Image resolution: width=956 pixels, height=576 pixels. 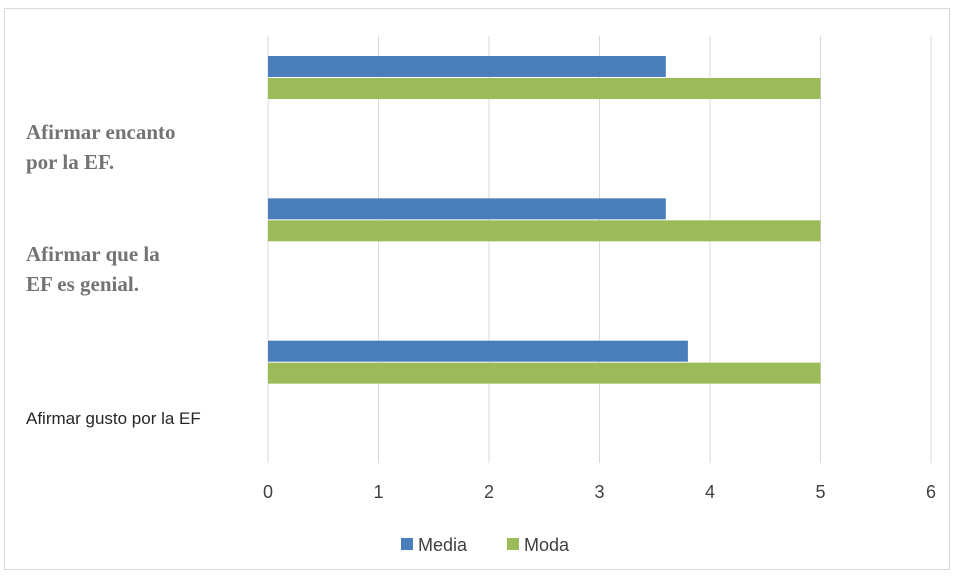 What do you see at coordinates (93, 254) in the screenshot?
I see `category-label-1-line1: Afirmar que la` at bounding box center [93, 254].